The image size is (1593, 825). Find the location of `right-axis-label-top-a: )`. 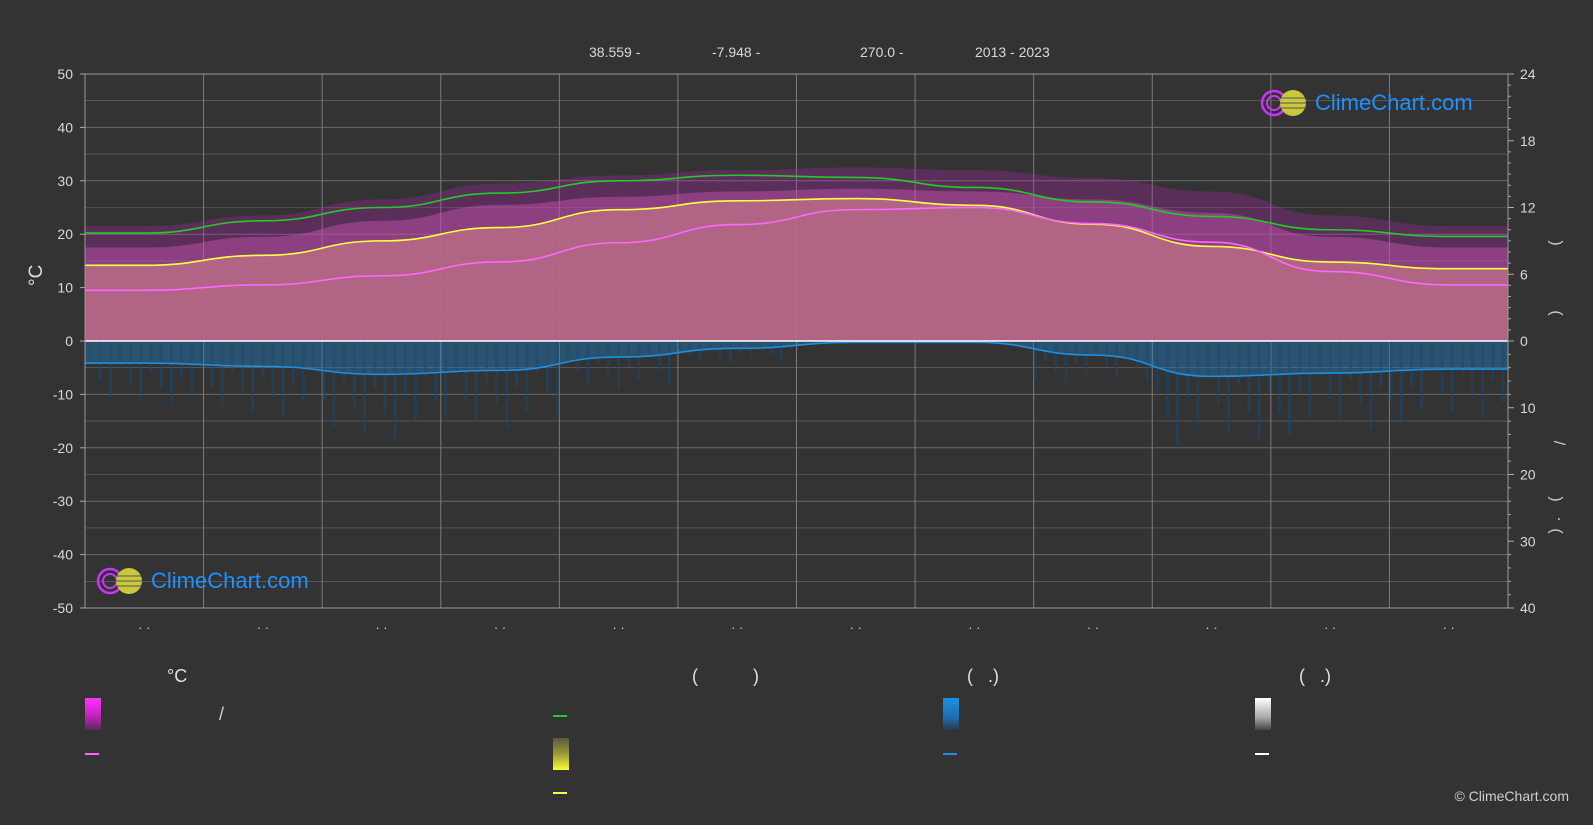

right-axis-label-top-a: ) is located at coordinates (1556, 243).